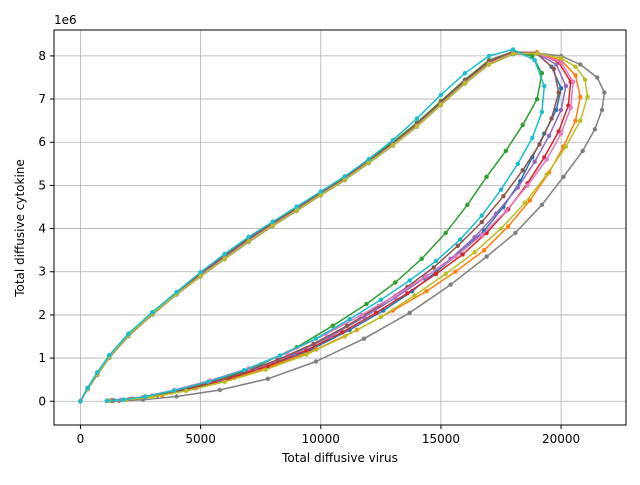  I want to click on x-axis-label: Total diffusive virus, so click(339, 458).